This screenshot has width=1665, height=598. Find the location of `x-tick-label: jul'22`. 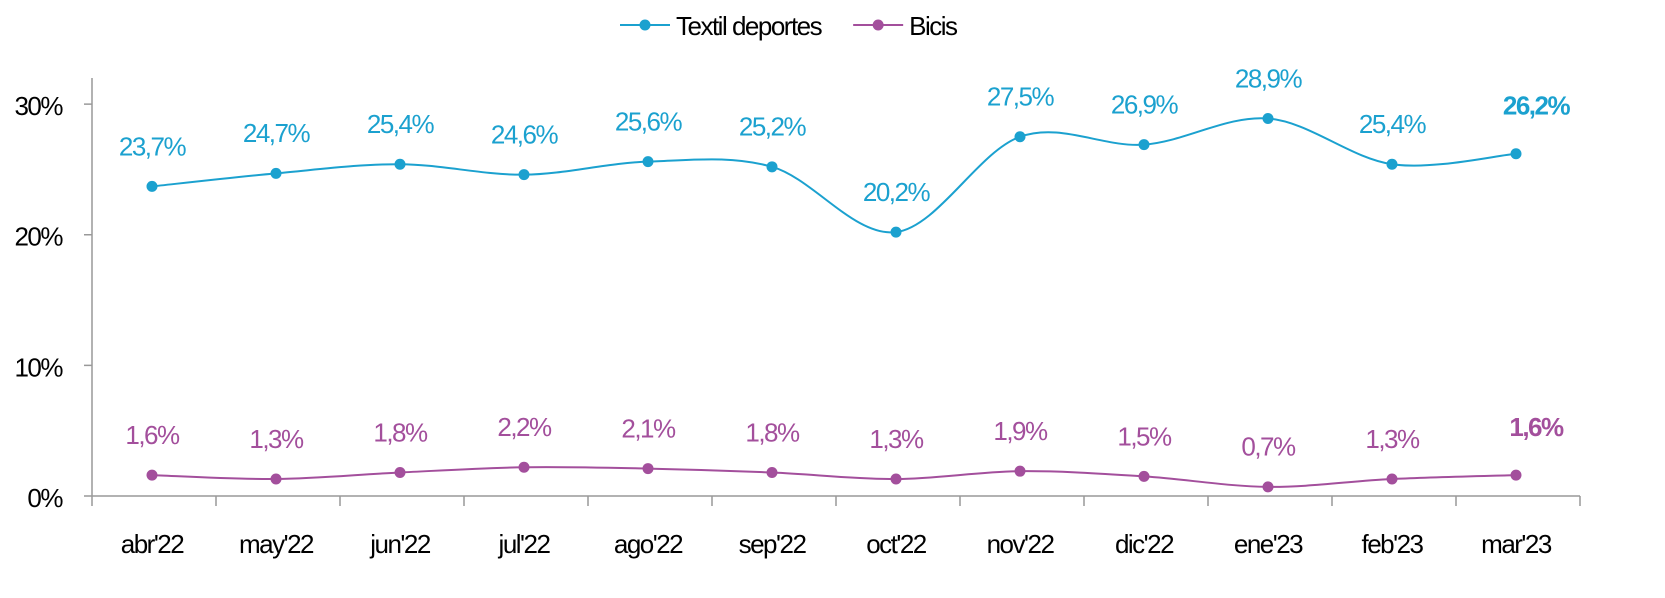

x-tick-label: jul'22 is located at coordinates (524, 544).